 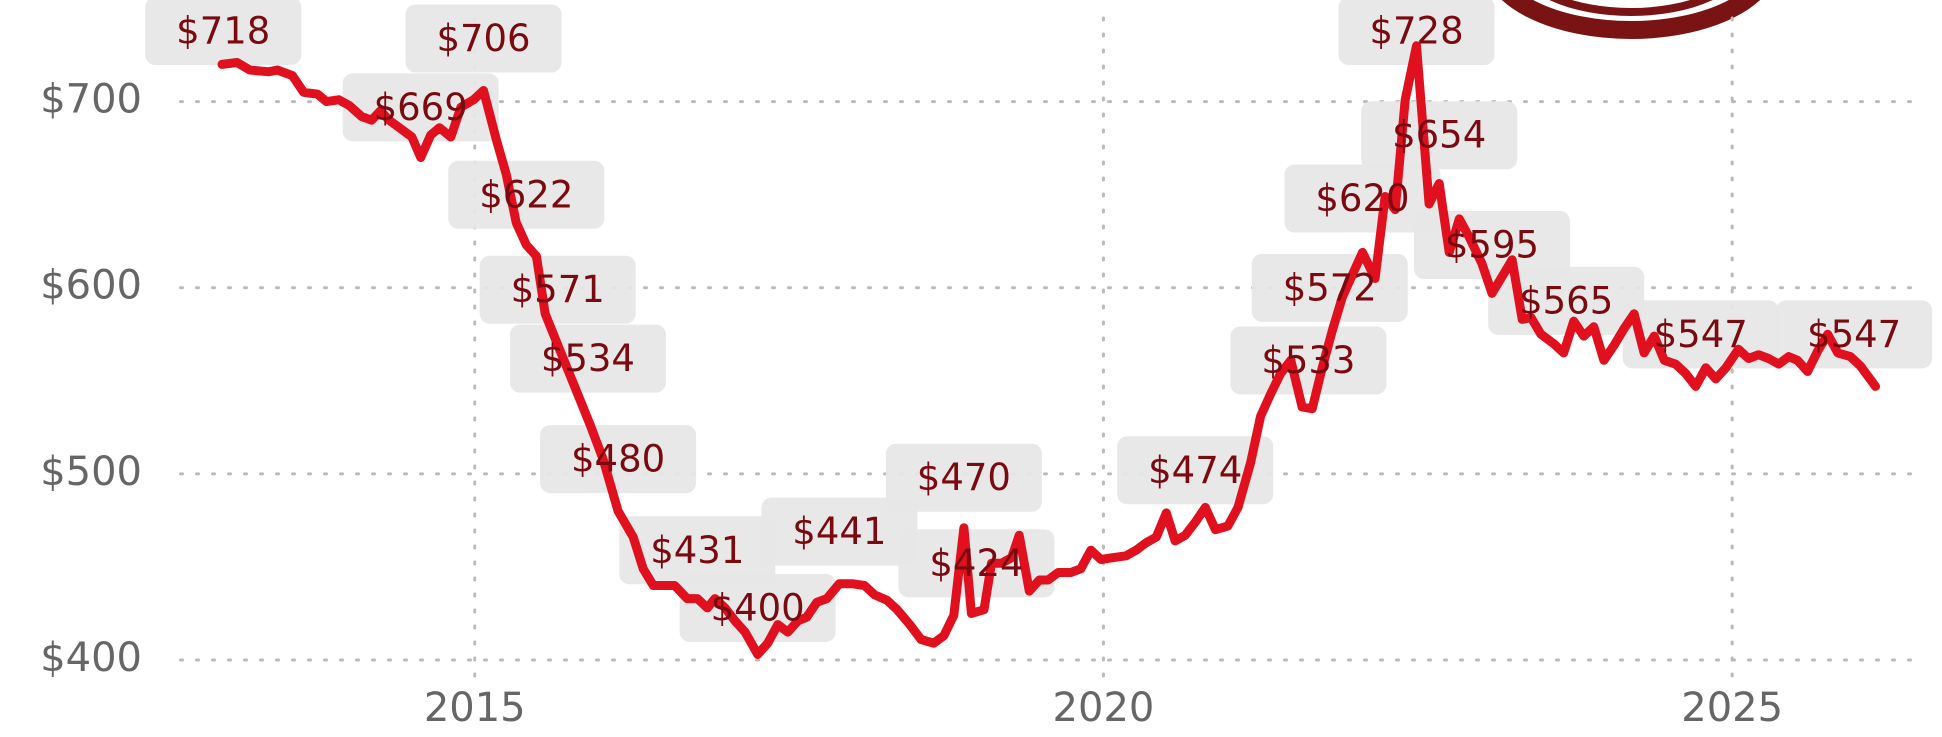 What do you see at coordinates (758, 607) in the screenshot?
I see `data-label: $400` at bounding box center [758, 607].